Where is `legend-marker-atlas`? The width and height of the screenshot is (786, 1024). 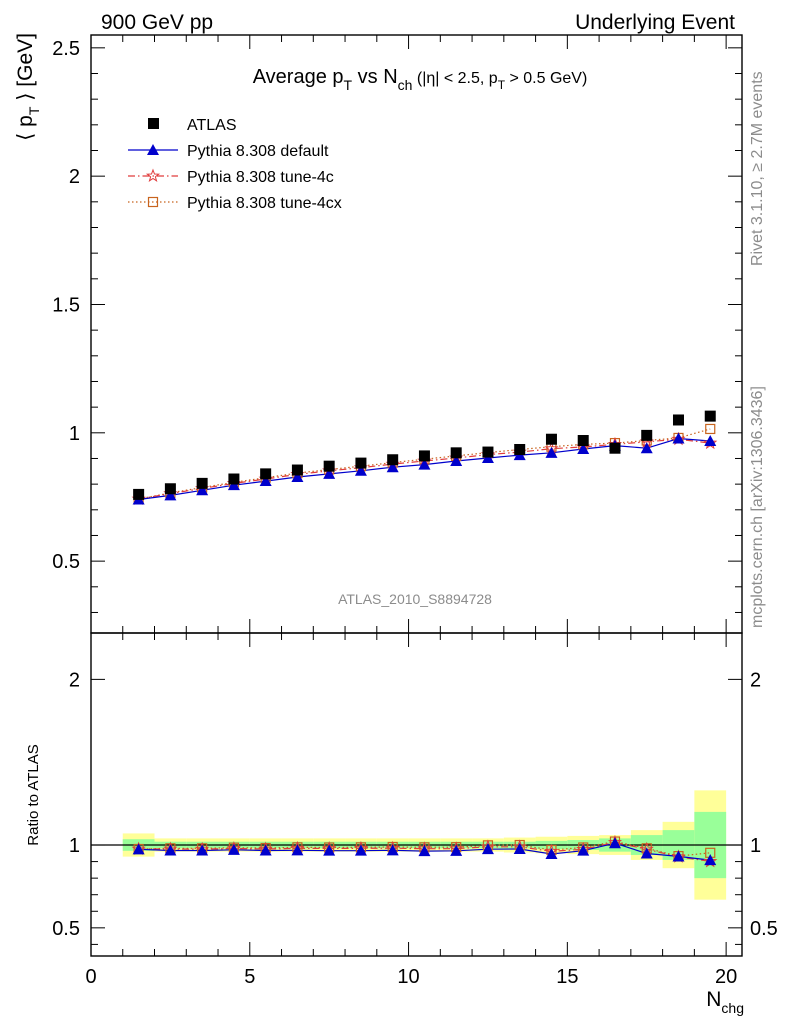 legend-marker-atlas is located at coordinates (153, 123).